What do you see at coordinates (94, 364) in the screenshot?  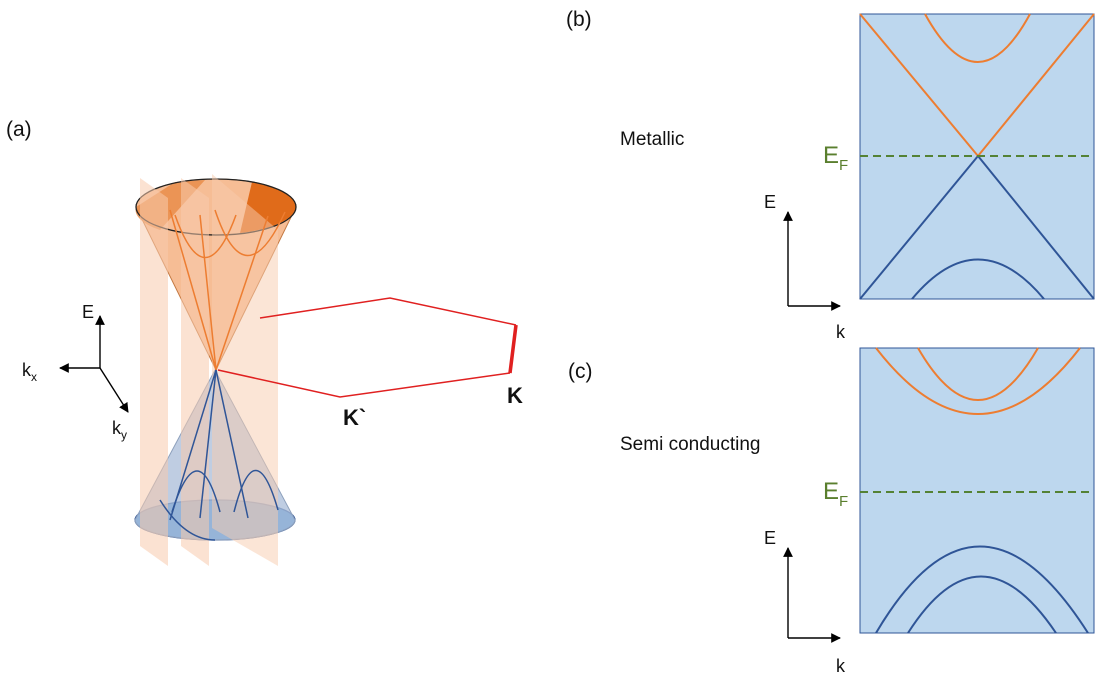 I see `axes-3d` at bounding box center [94, 364].